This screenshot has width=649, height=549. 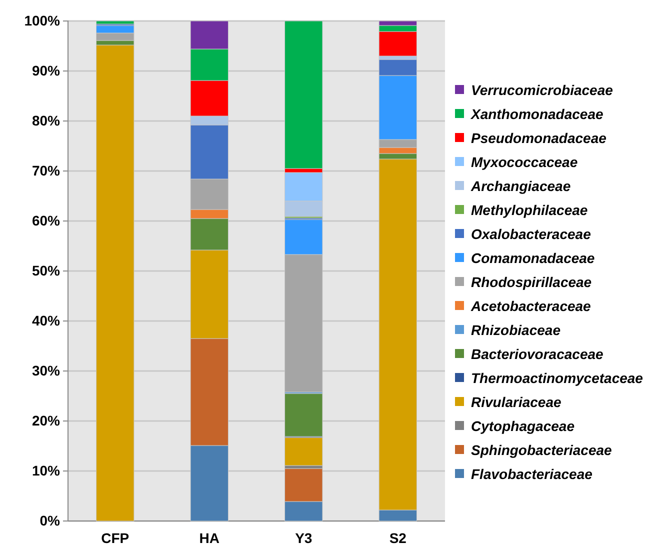 What do you see at coordinates (531, 234) in the screenshot?
I see `legend-label: Oxalobacteraceae` at bounding box center [531, 234].